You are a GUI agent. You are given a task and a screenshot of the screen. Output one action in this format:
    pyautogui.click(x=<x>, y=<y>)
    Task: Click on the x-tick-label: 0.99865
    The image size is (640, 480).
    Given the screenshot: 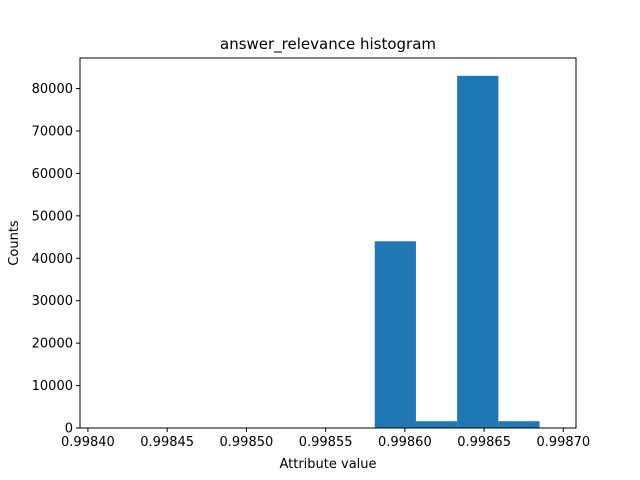 What is the action you would take?
    pyautogui.click(x=484, y=442)
    